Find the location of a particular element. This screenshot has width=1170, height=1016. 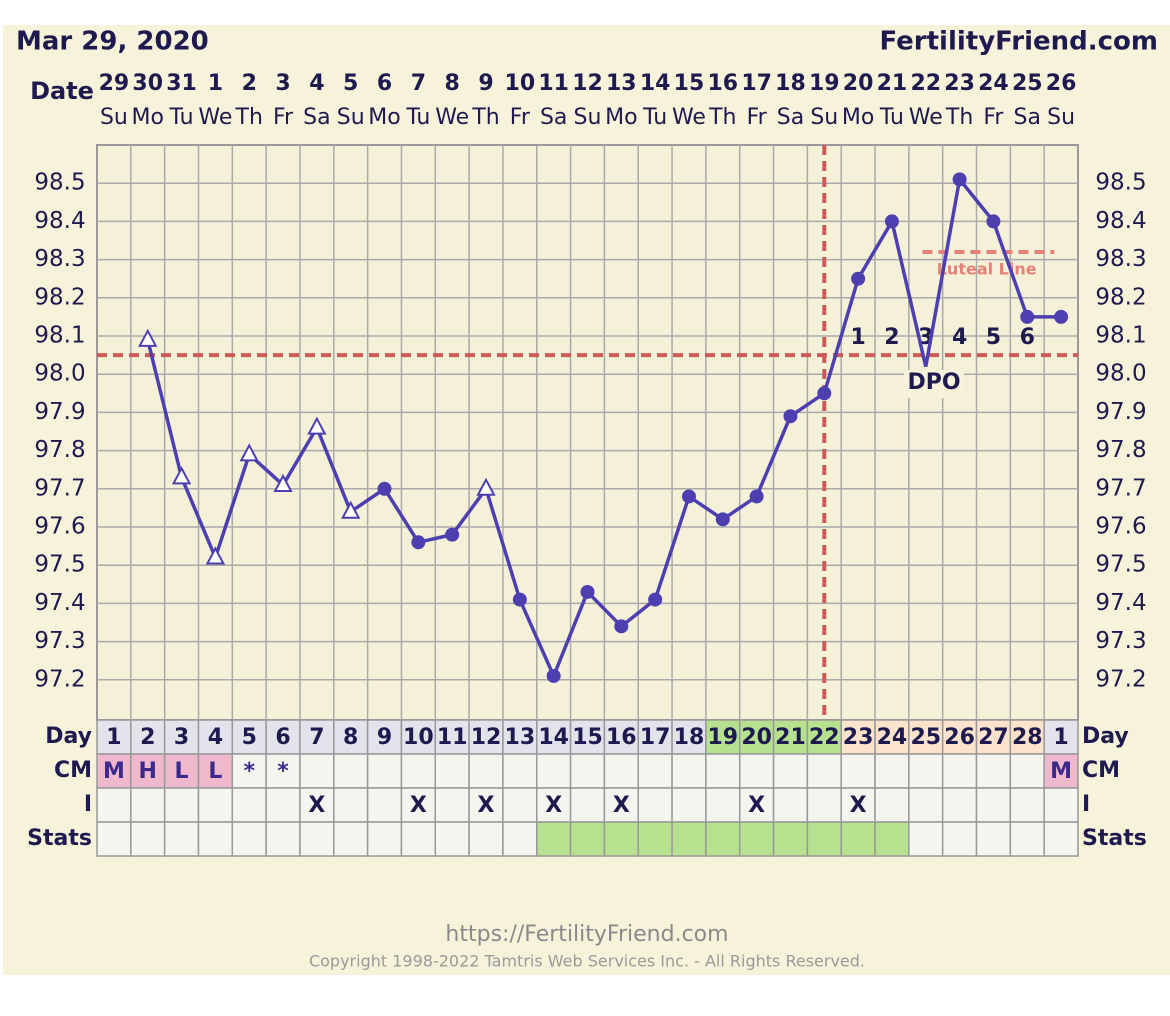

y-tick-label-right: 97.4 is located at coordinates (1120, 603).